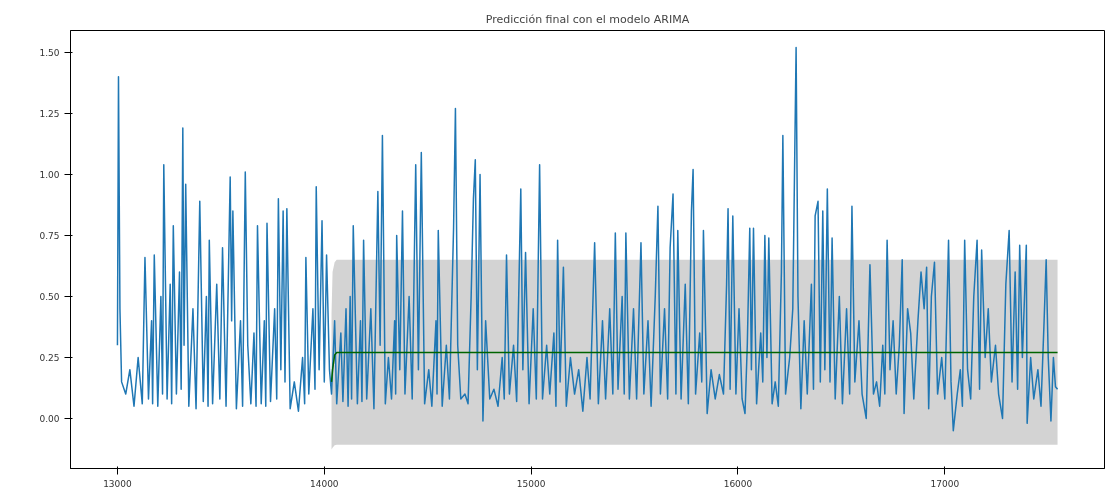 The height and width of the screenshot is (498, 1119). I want to click on y-tick-label: 1.00, so click(49, 174).